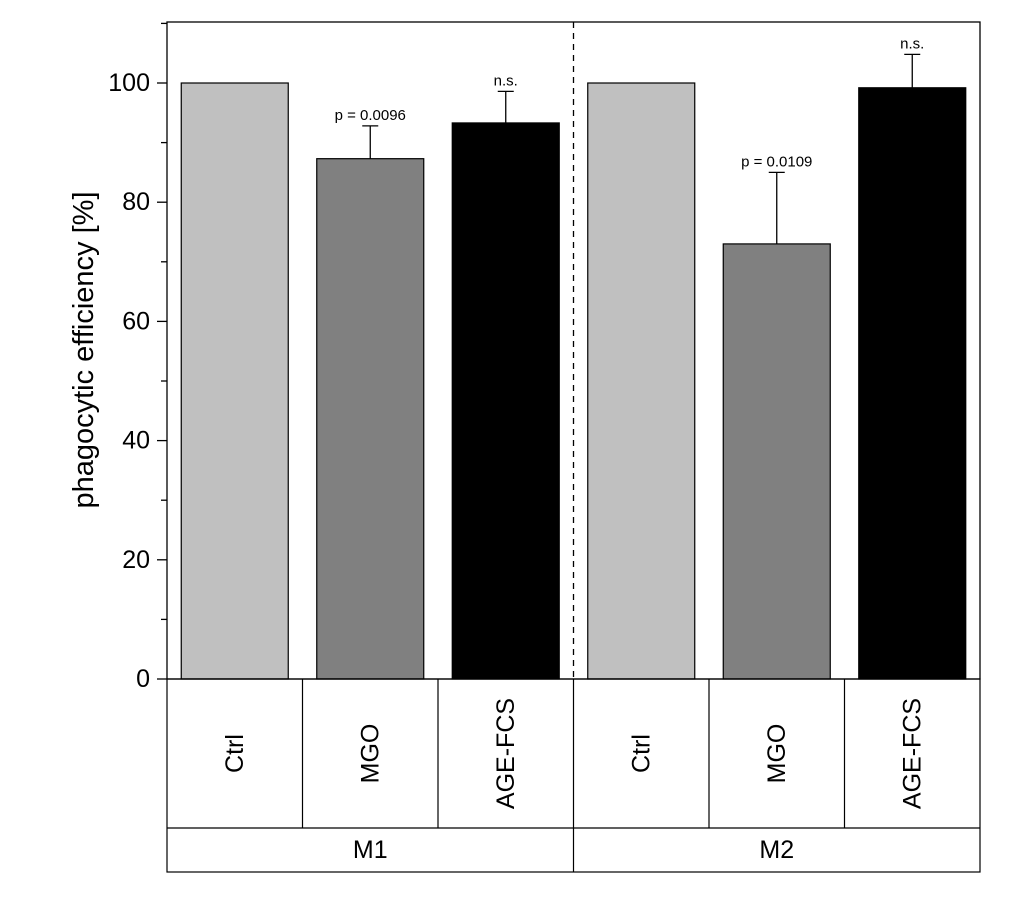  Describe the element at coordinates (370, 115) in the screenshot. I see `significance-label: p = 0.0096` at that location.